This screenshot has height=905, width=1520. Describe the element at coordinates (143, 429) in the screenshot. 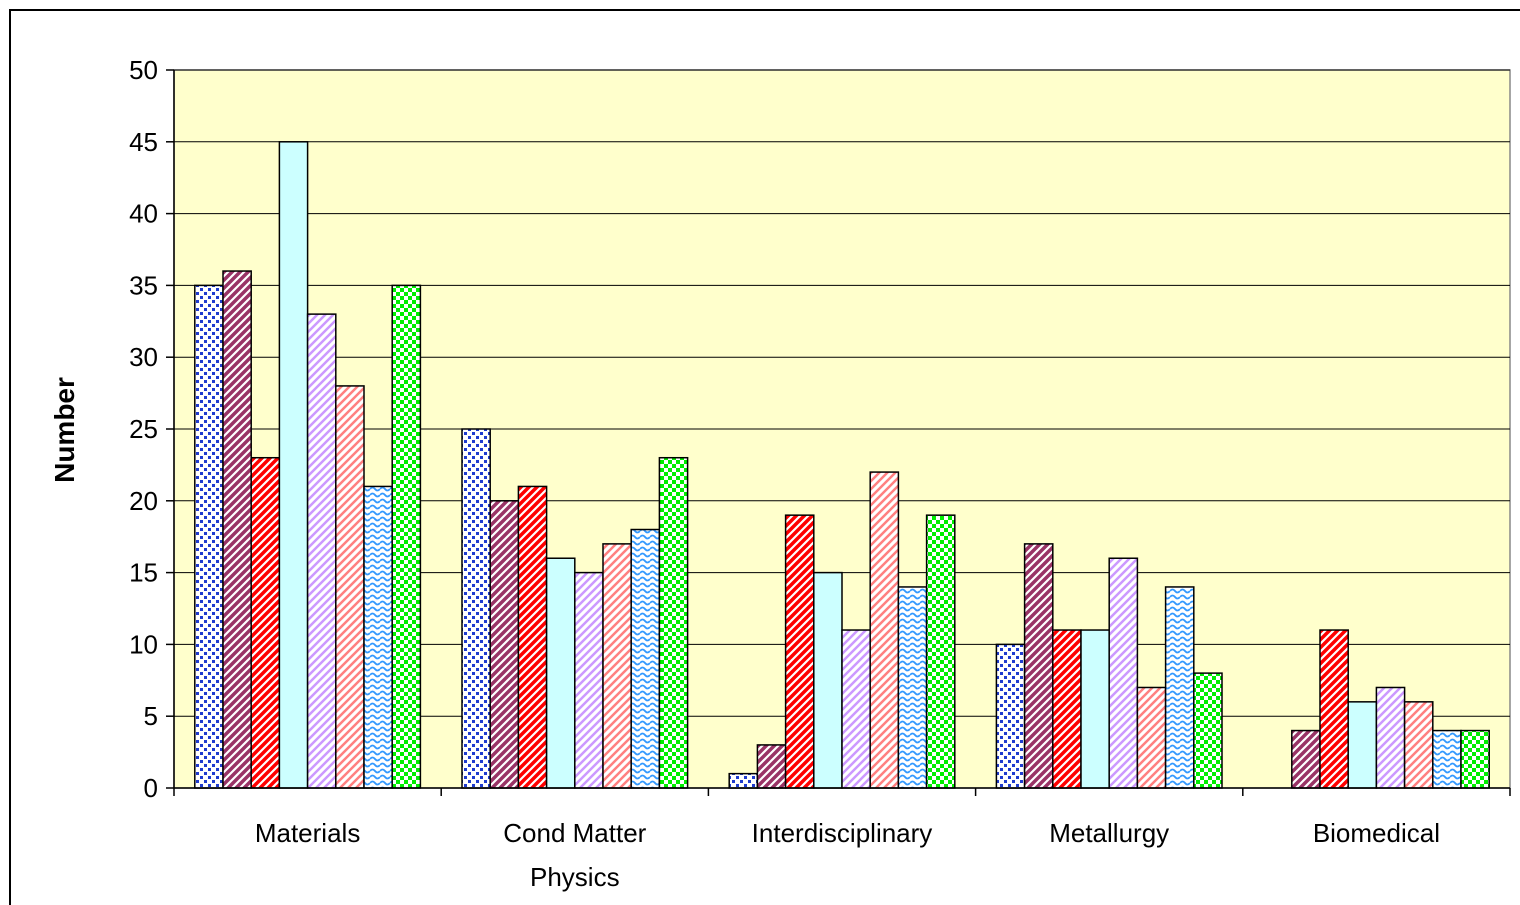

I see `y-tick-label: 25` at that location.